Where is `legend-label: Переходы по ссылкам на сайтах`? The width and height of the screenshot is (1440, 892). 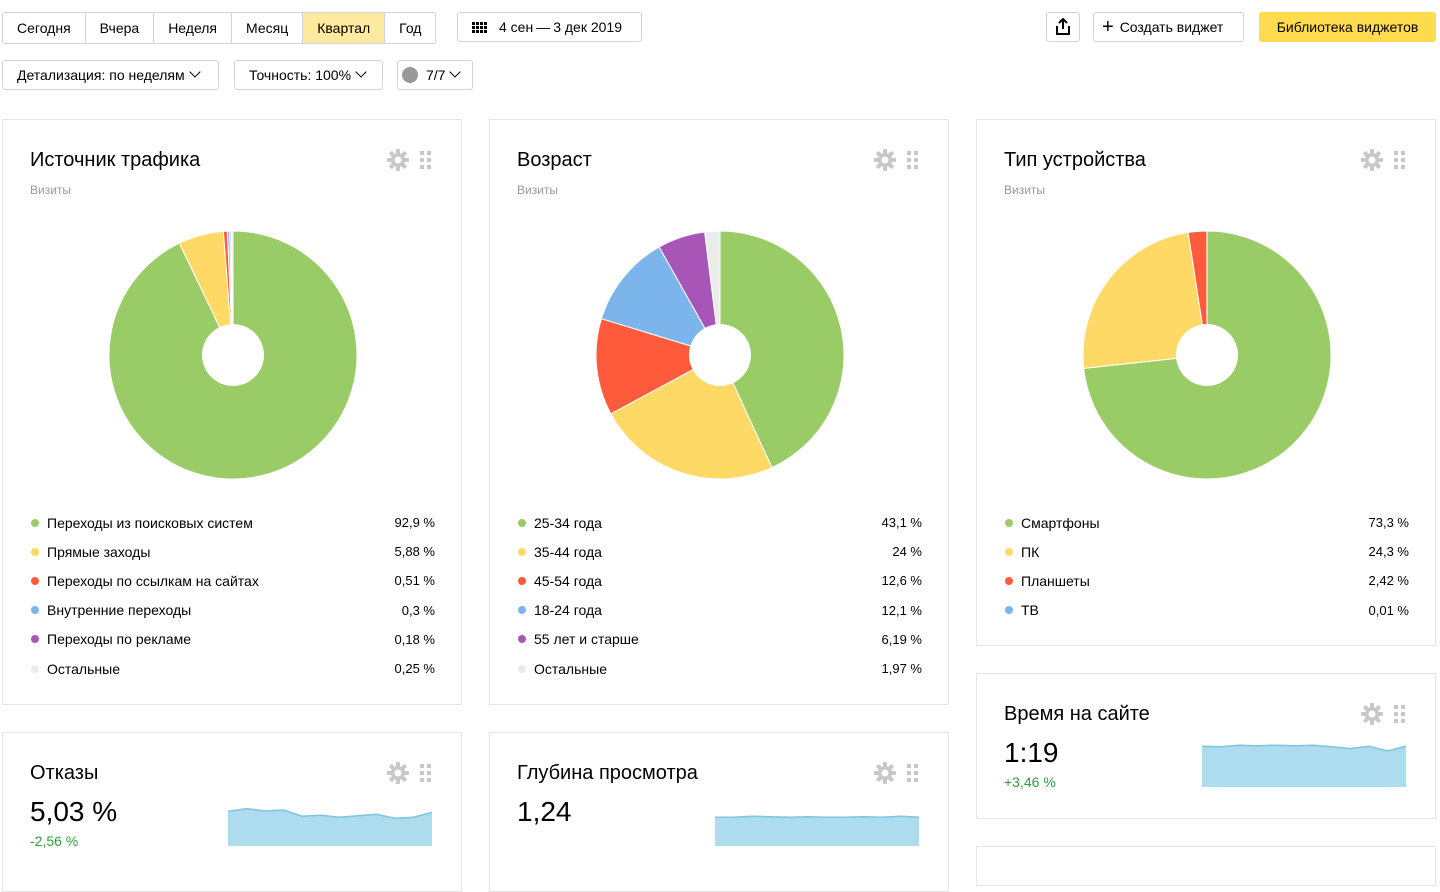
legend-label: Переходы по ссылкам на сайтах is located at coordinates (221, 581).